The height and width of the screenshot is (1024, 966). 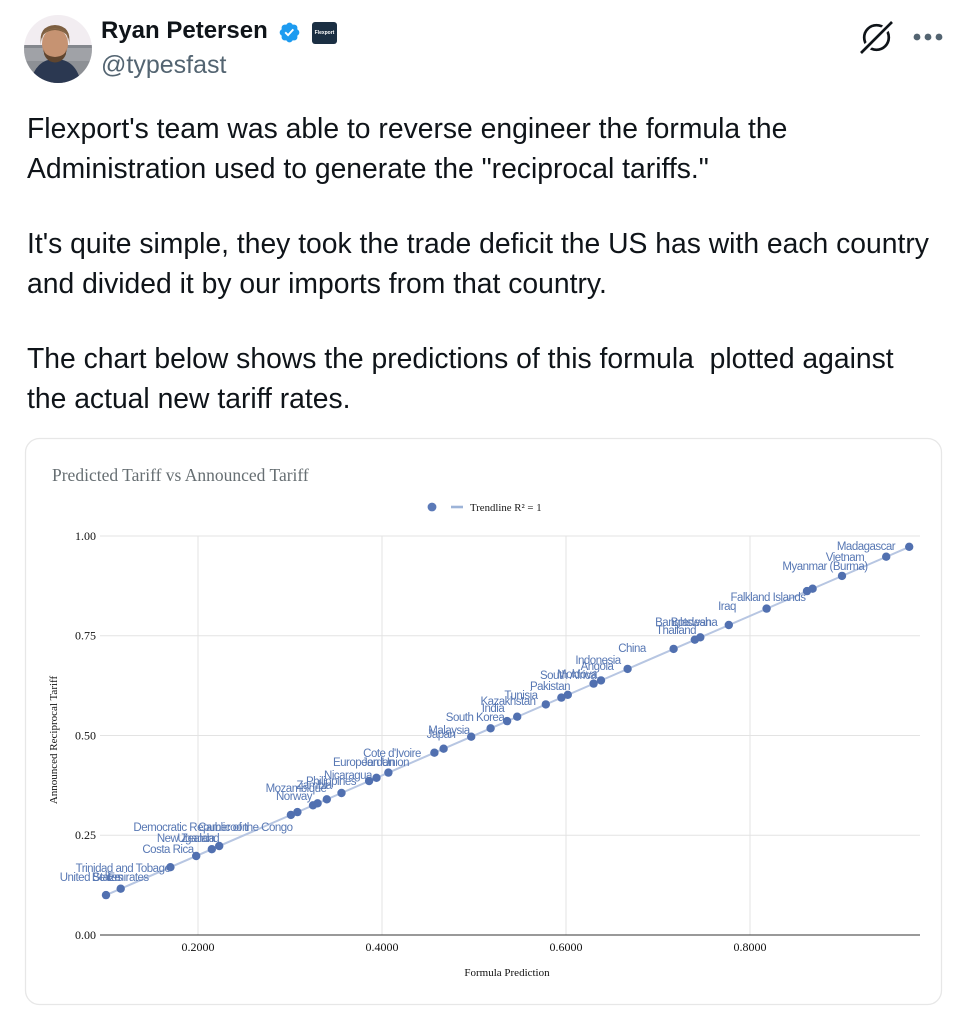 I want to click on svg-text: Malaysia, so click(x=449, y=731).